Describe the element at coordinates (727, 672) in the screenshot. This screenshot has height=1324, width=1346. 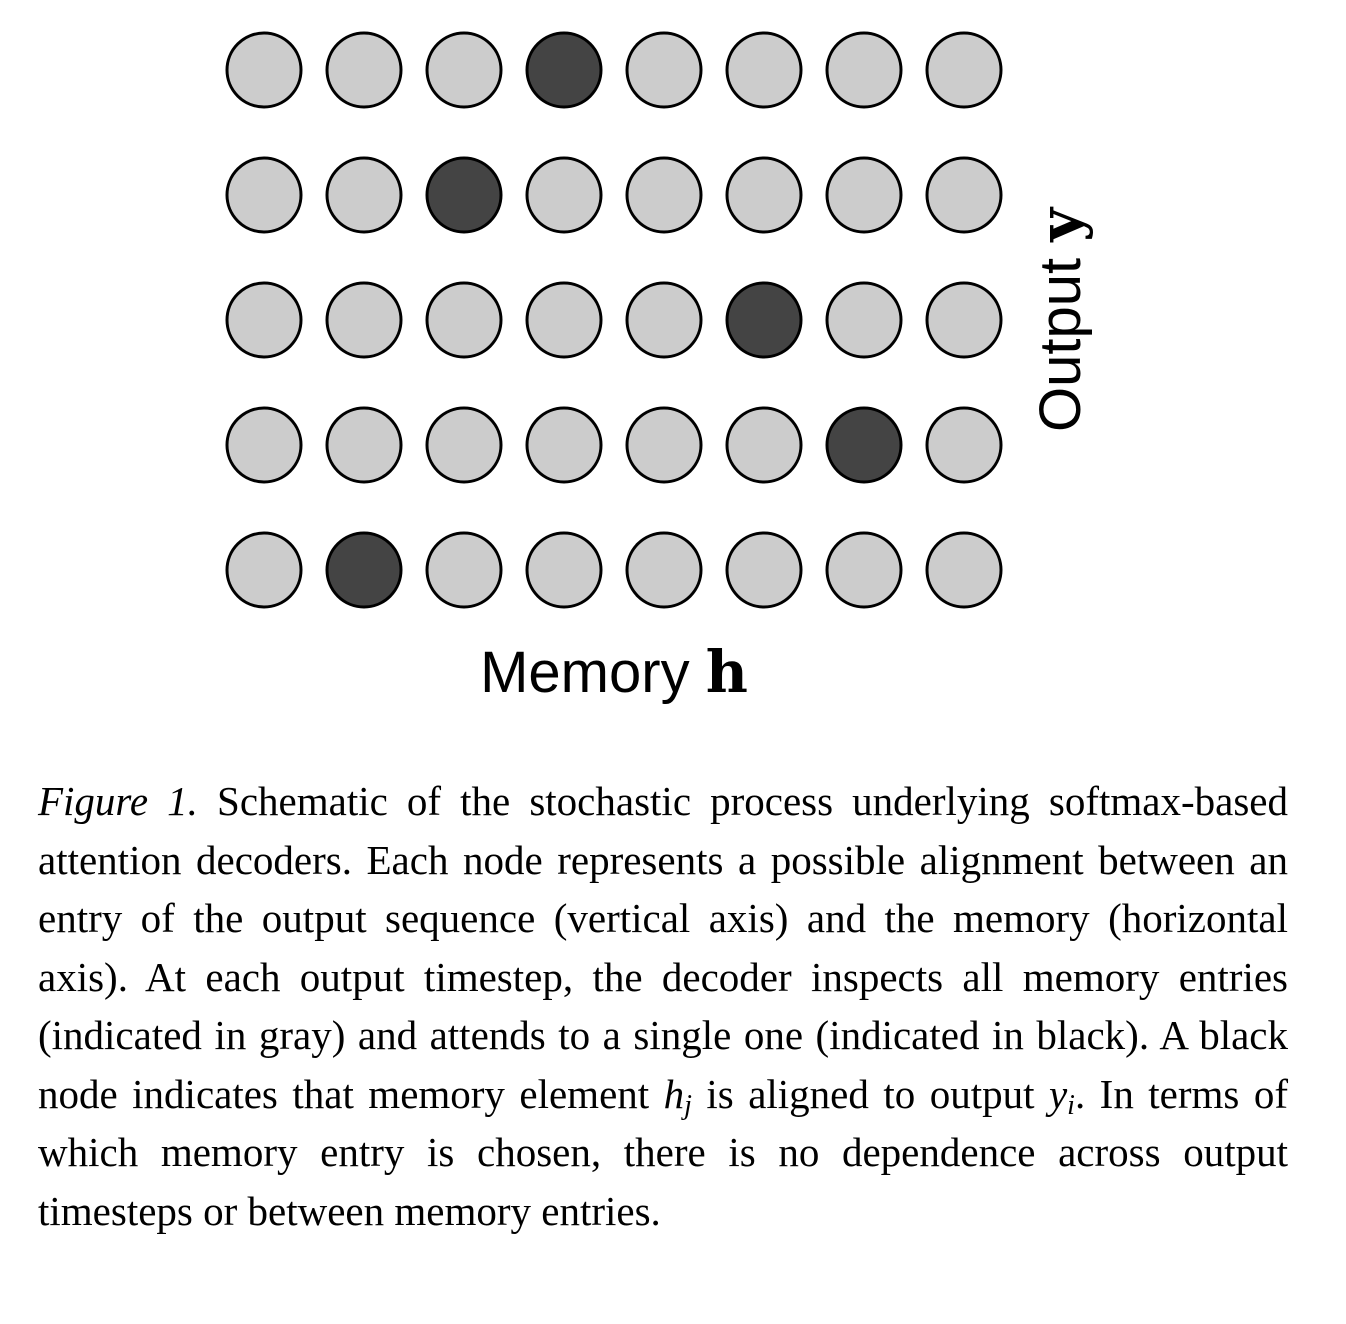
I see `x-axis-label-symbol: h` at that location.